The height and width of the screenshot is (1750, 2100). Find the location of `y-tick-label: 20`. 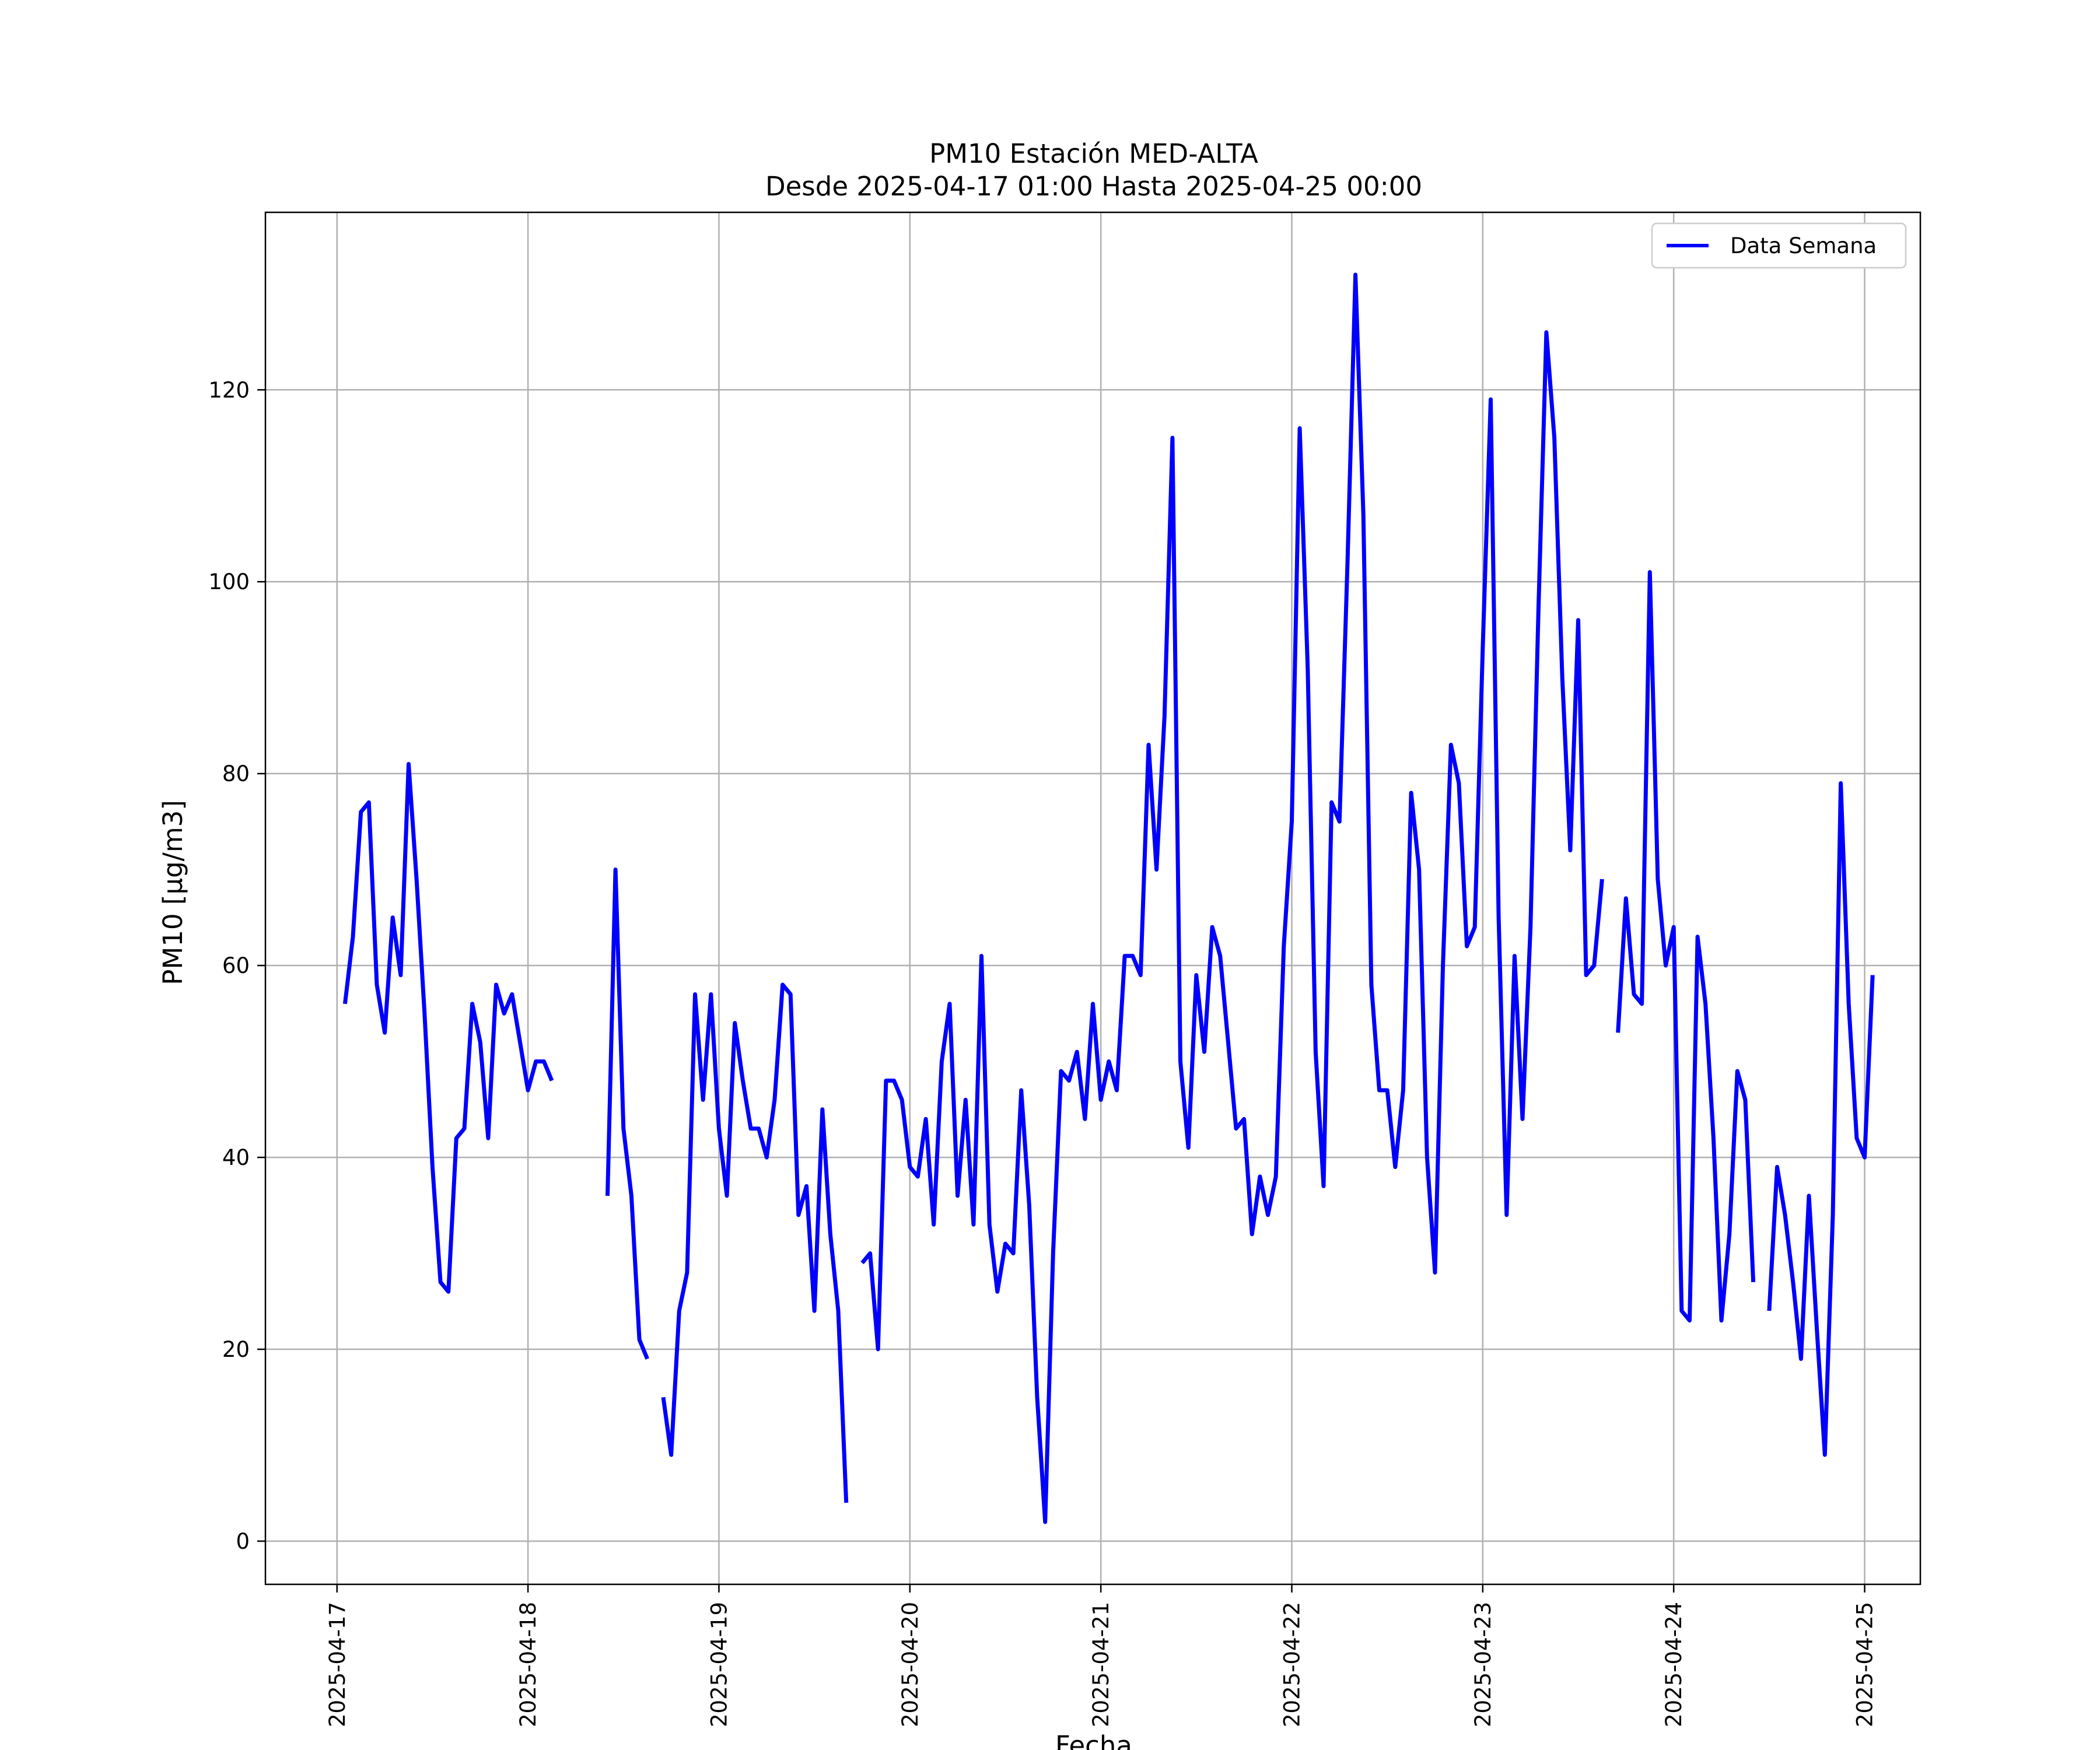

y-tick-label: 20 is located at coordinates (236, 1349).